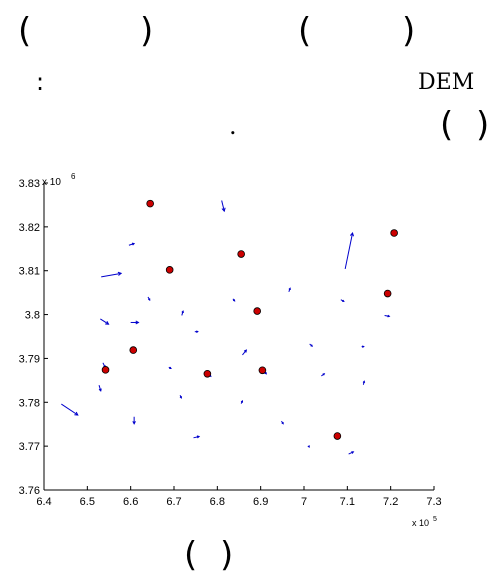 This screenshot has height=584, width=494. Describe the element at coordinates (305, 31) in the screenshot. I see `row1-right-open-paren: (` at that location.